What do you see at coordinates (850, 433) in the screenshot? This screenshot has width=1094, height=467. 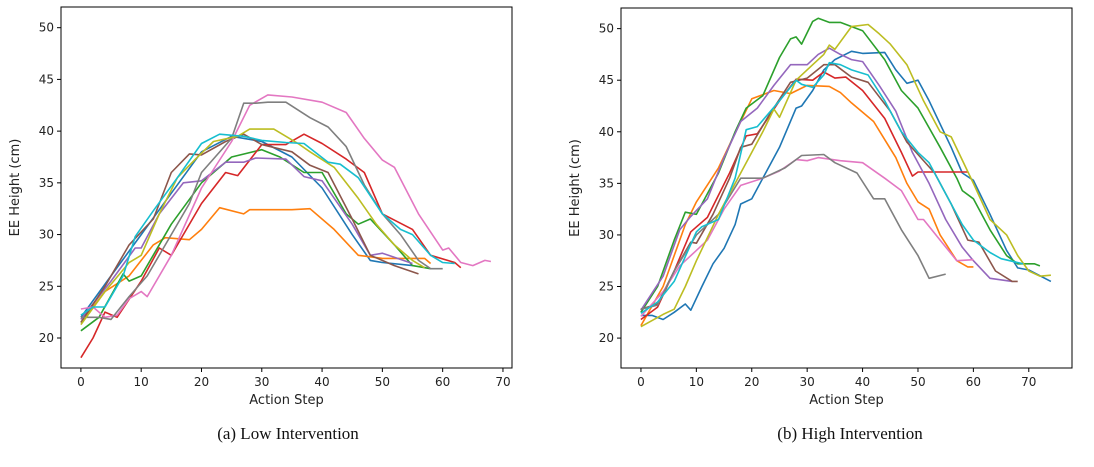 I see `caption-b: (b) High Intervention` at bounding box center [850, 433].